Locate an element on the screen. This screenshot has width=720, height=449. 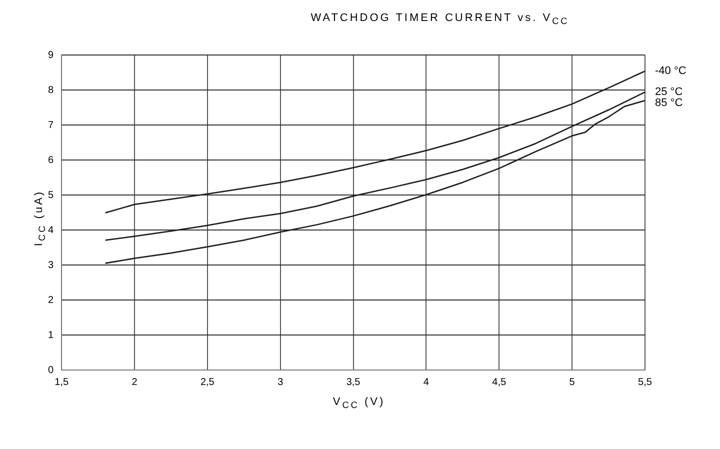
y-tick-label: 1 is located at coordinates (51, 335).